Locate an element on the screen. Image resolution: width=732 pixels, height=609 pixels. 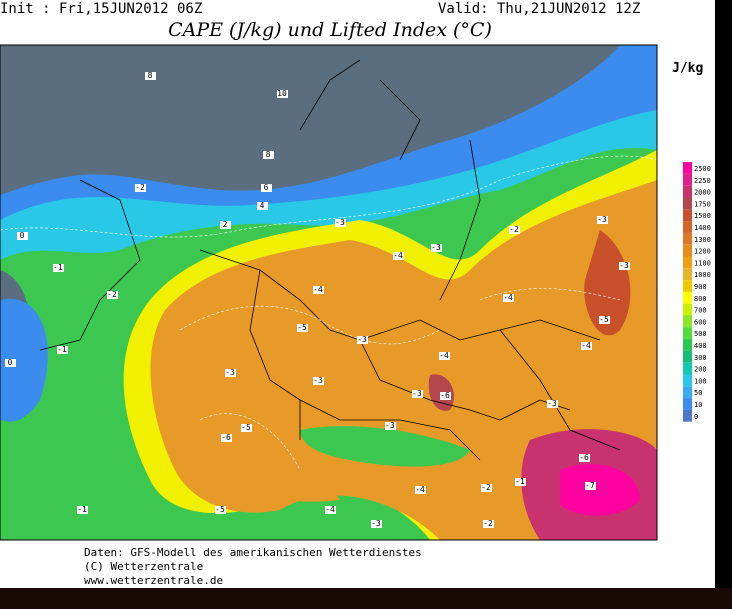
colorbar-label: 50 is located at coordinates (698, 393).